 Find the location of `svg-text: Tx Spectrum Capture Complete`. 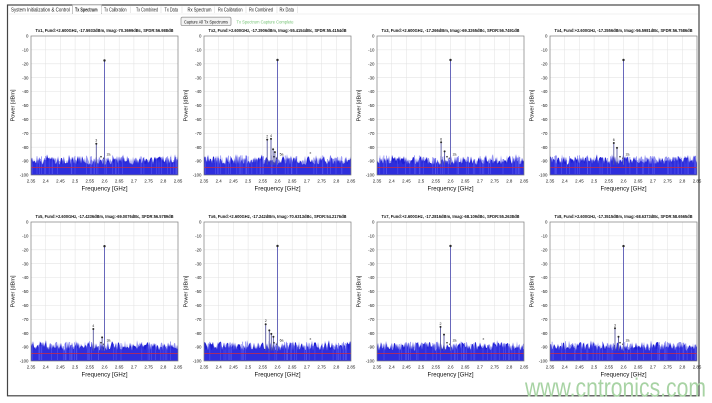

svg-text: Tx Spectrum Capture Complete is located at coordinates (265, 22).